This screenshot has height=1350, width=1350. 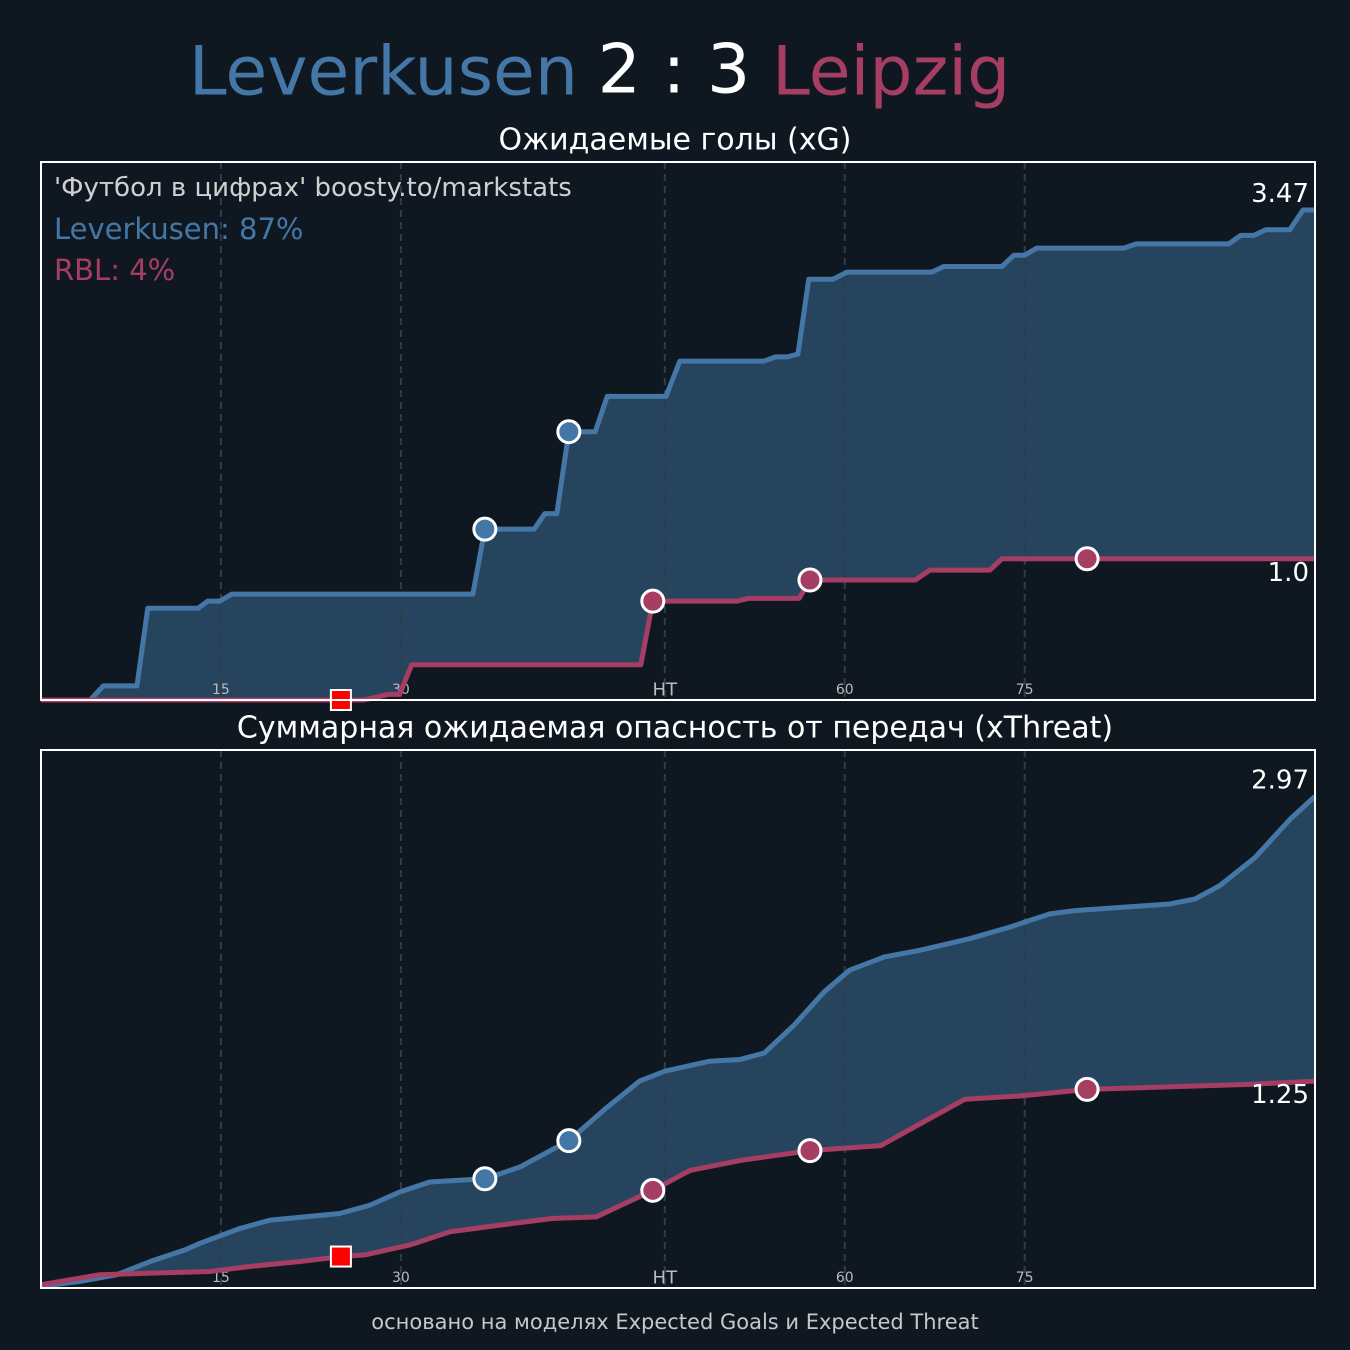 What do you see at coordinates (178, 229) in the screenshot?
I see `annotation: Leverkusen: 87%` at bounding box center [178, 229].